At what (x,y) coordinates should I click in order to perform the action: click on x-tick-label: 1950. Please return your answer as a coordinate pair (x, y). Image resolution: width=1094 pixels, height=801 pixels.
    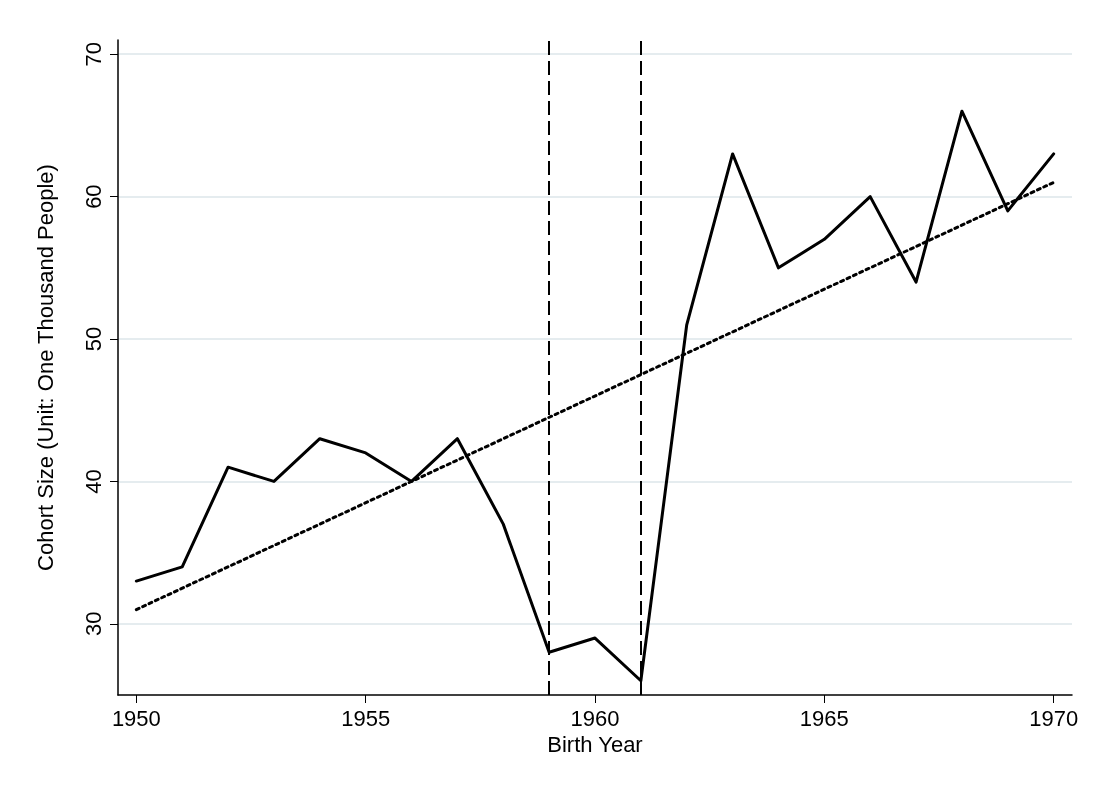
    Looking at the image, I should click on (136, 718).